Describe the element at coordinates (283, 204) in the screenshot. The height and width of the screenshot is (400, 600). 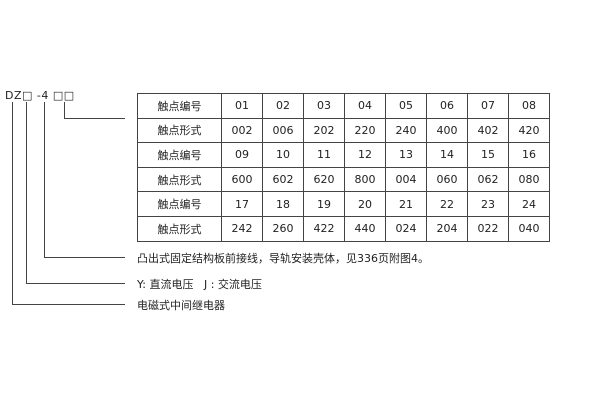
I see `table-cell: 18` at that location.